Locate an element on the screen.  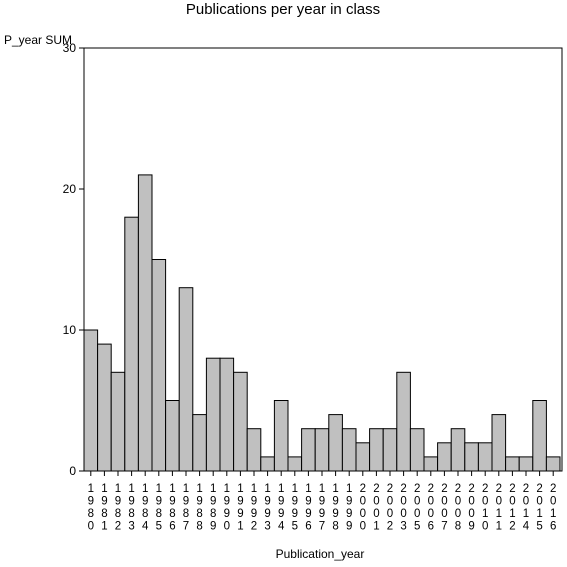
bar-2008 is located at coordinates (458, 450).